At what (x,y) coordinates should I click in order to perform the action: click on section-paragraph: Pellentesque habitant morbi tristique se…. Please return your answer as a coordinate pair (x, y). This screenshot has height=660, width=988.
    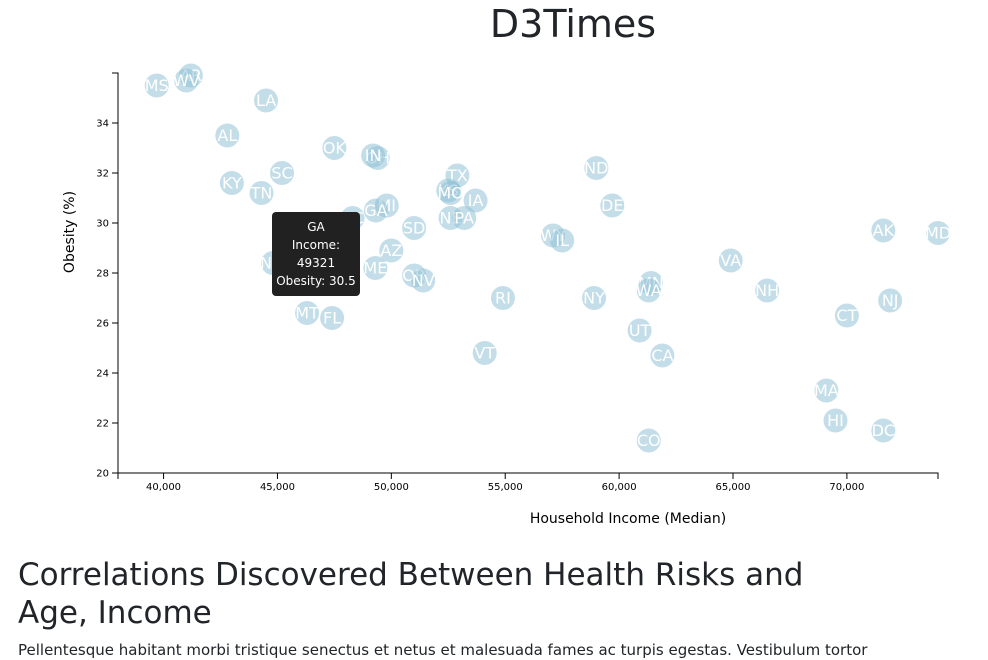
    Looking at the image, I should click on (443, 650).